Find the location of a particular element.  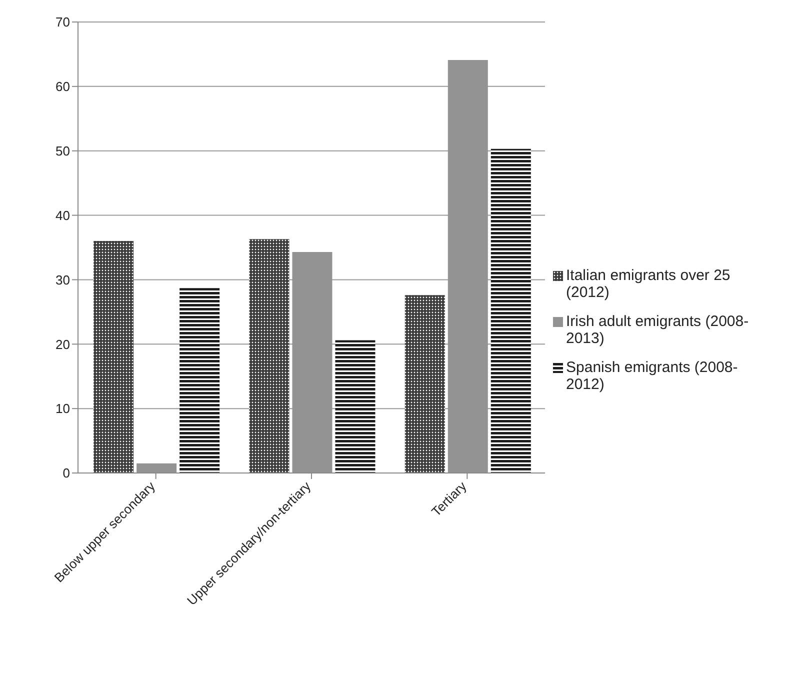

legend-label: Italian emigrants over 25 (2012) is located at coordinates (649, 283).